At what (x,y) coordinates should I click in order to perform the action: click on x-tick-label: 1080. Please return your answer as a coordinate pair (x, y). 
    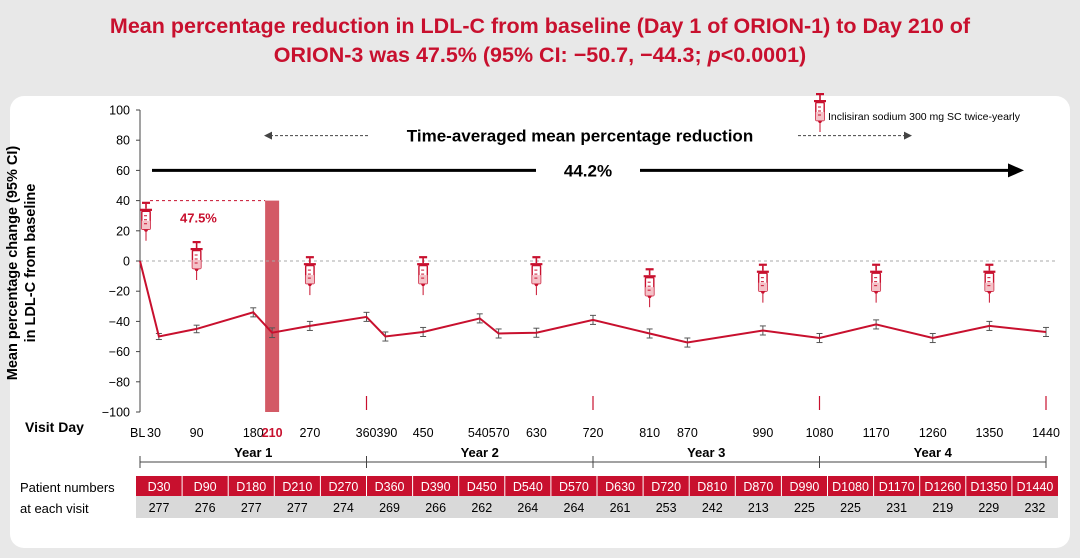
    Looking at the image, I should click on (820, 433).